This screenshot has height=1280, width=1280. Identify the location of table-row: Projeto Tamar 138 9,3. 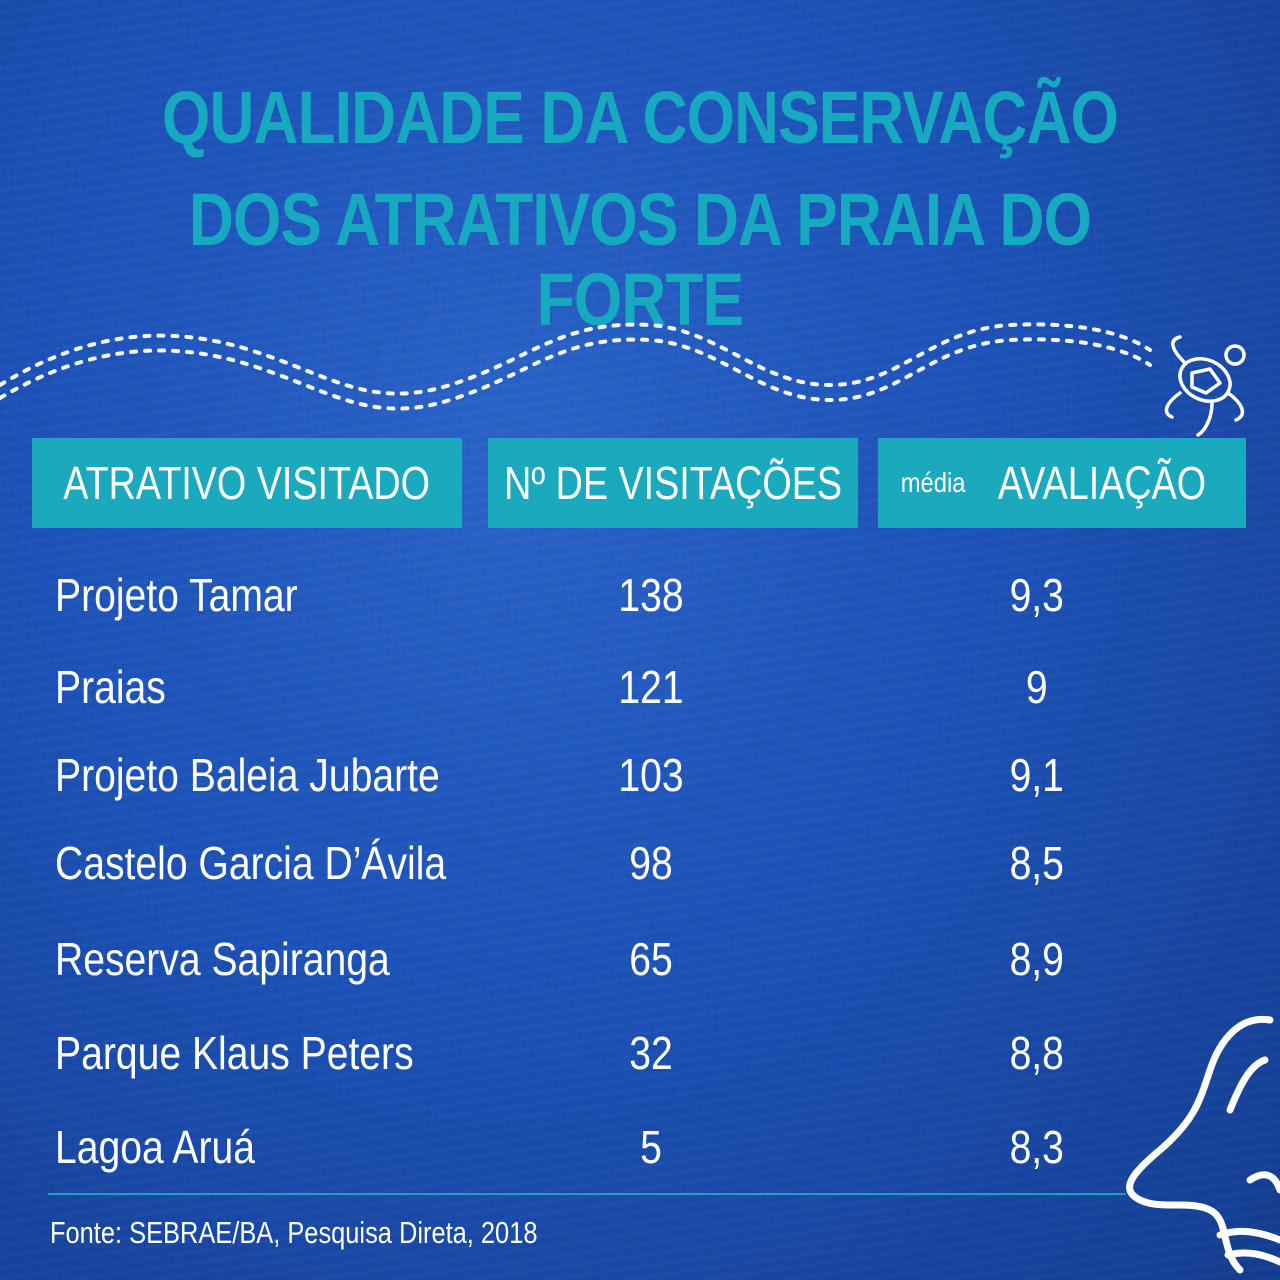
(640, 595).